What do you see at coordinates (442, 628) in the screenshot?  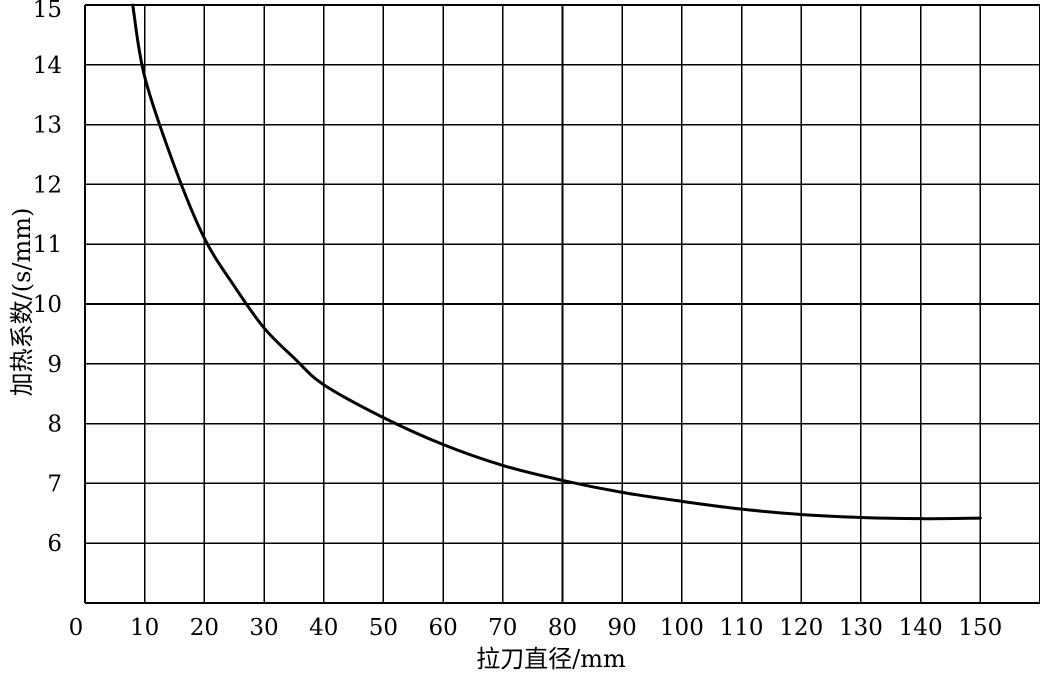 I see `x-tick-label: 60` at bounding box center [442, 628].